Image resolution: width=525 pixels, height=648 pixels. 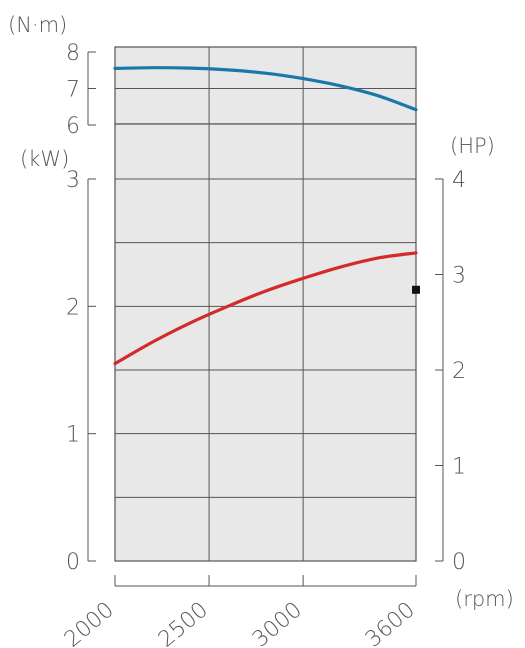 I want to click on power-kw-tick-label: 3, so click(x=73, y=180).